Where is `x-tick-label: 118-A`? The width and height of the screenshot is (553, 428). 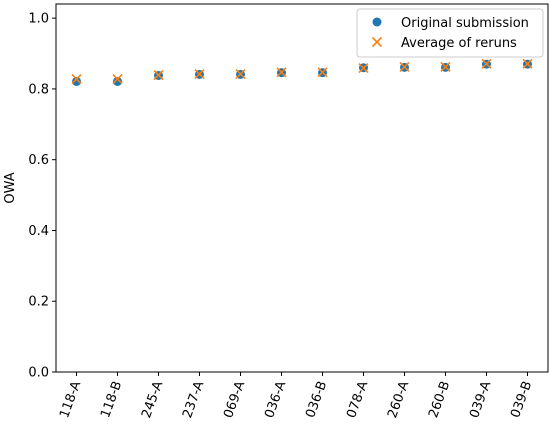
x-tick-label: 118-A is located at coordinates (70, 399).